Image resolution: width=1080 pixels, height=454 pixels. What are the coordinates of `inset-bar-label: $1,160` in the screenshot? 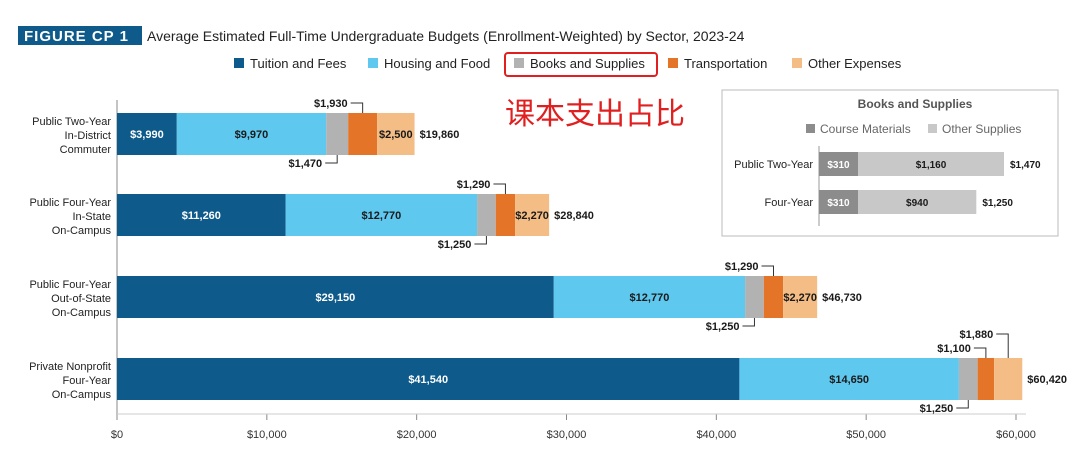 It's located at (931, 165).